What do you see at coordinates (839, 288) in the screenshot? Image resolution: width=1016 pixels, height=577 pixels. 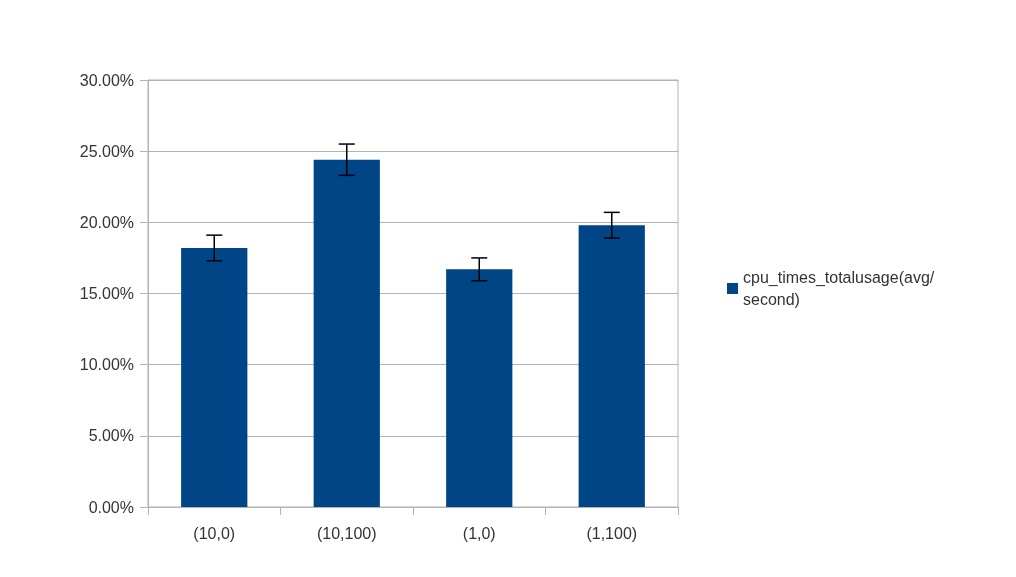 I see `legend-label: cpu_times_totalusage(avg/second)` at bounding box center [839, 288].